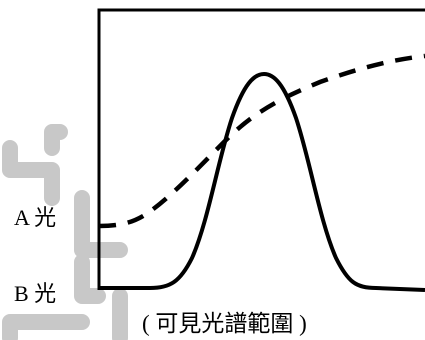 This screenshot has height=340, width=425. I want to click on curve-b-label: B 光, so click(35, 293).